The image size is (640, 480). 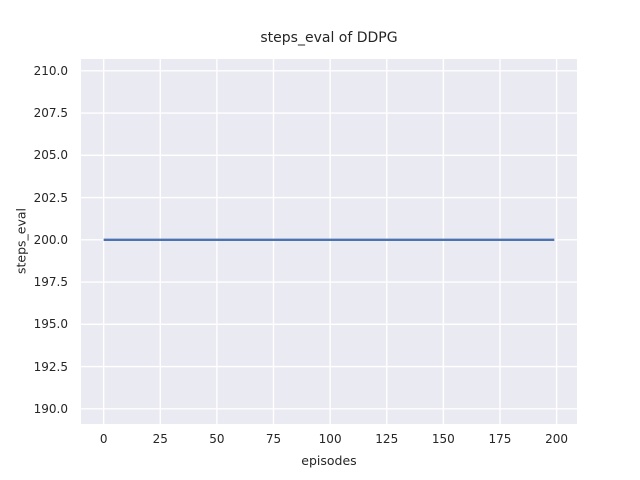 What do you see at coordinates (50, 155) in the screenshot?
I see `y-tick-label: 205.0` at bounding box center [50, 155].